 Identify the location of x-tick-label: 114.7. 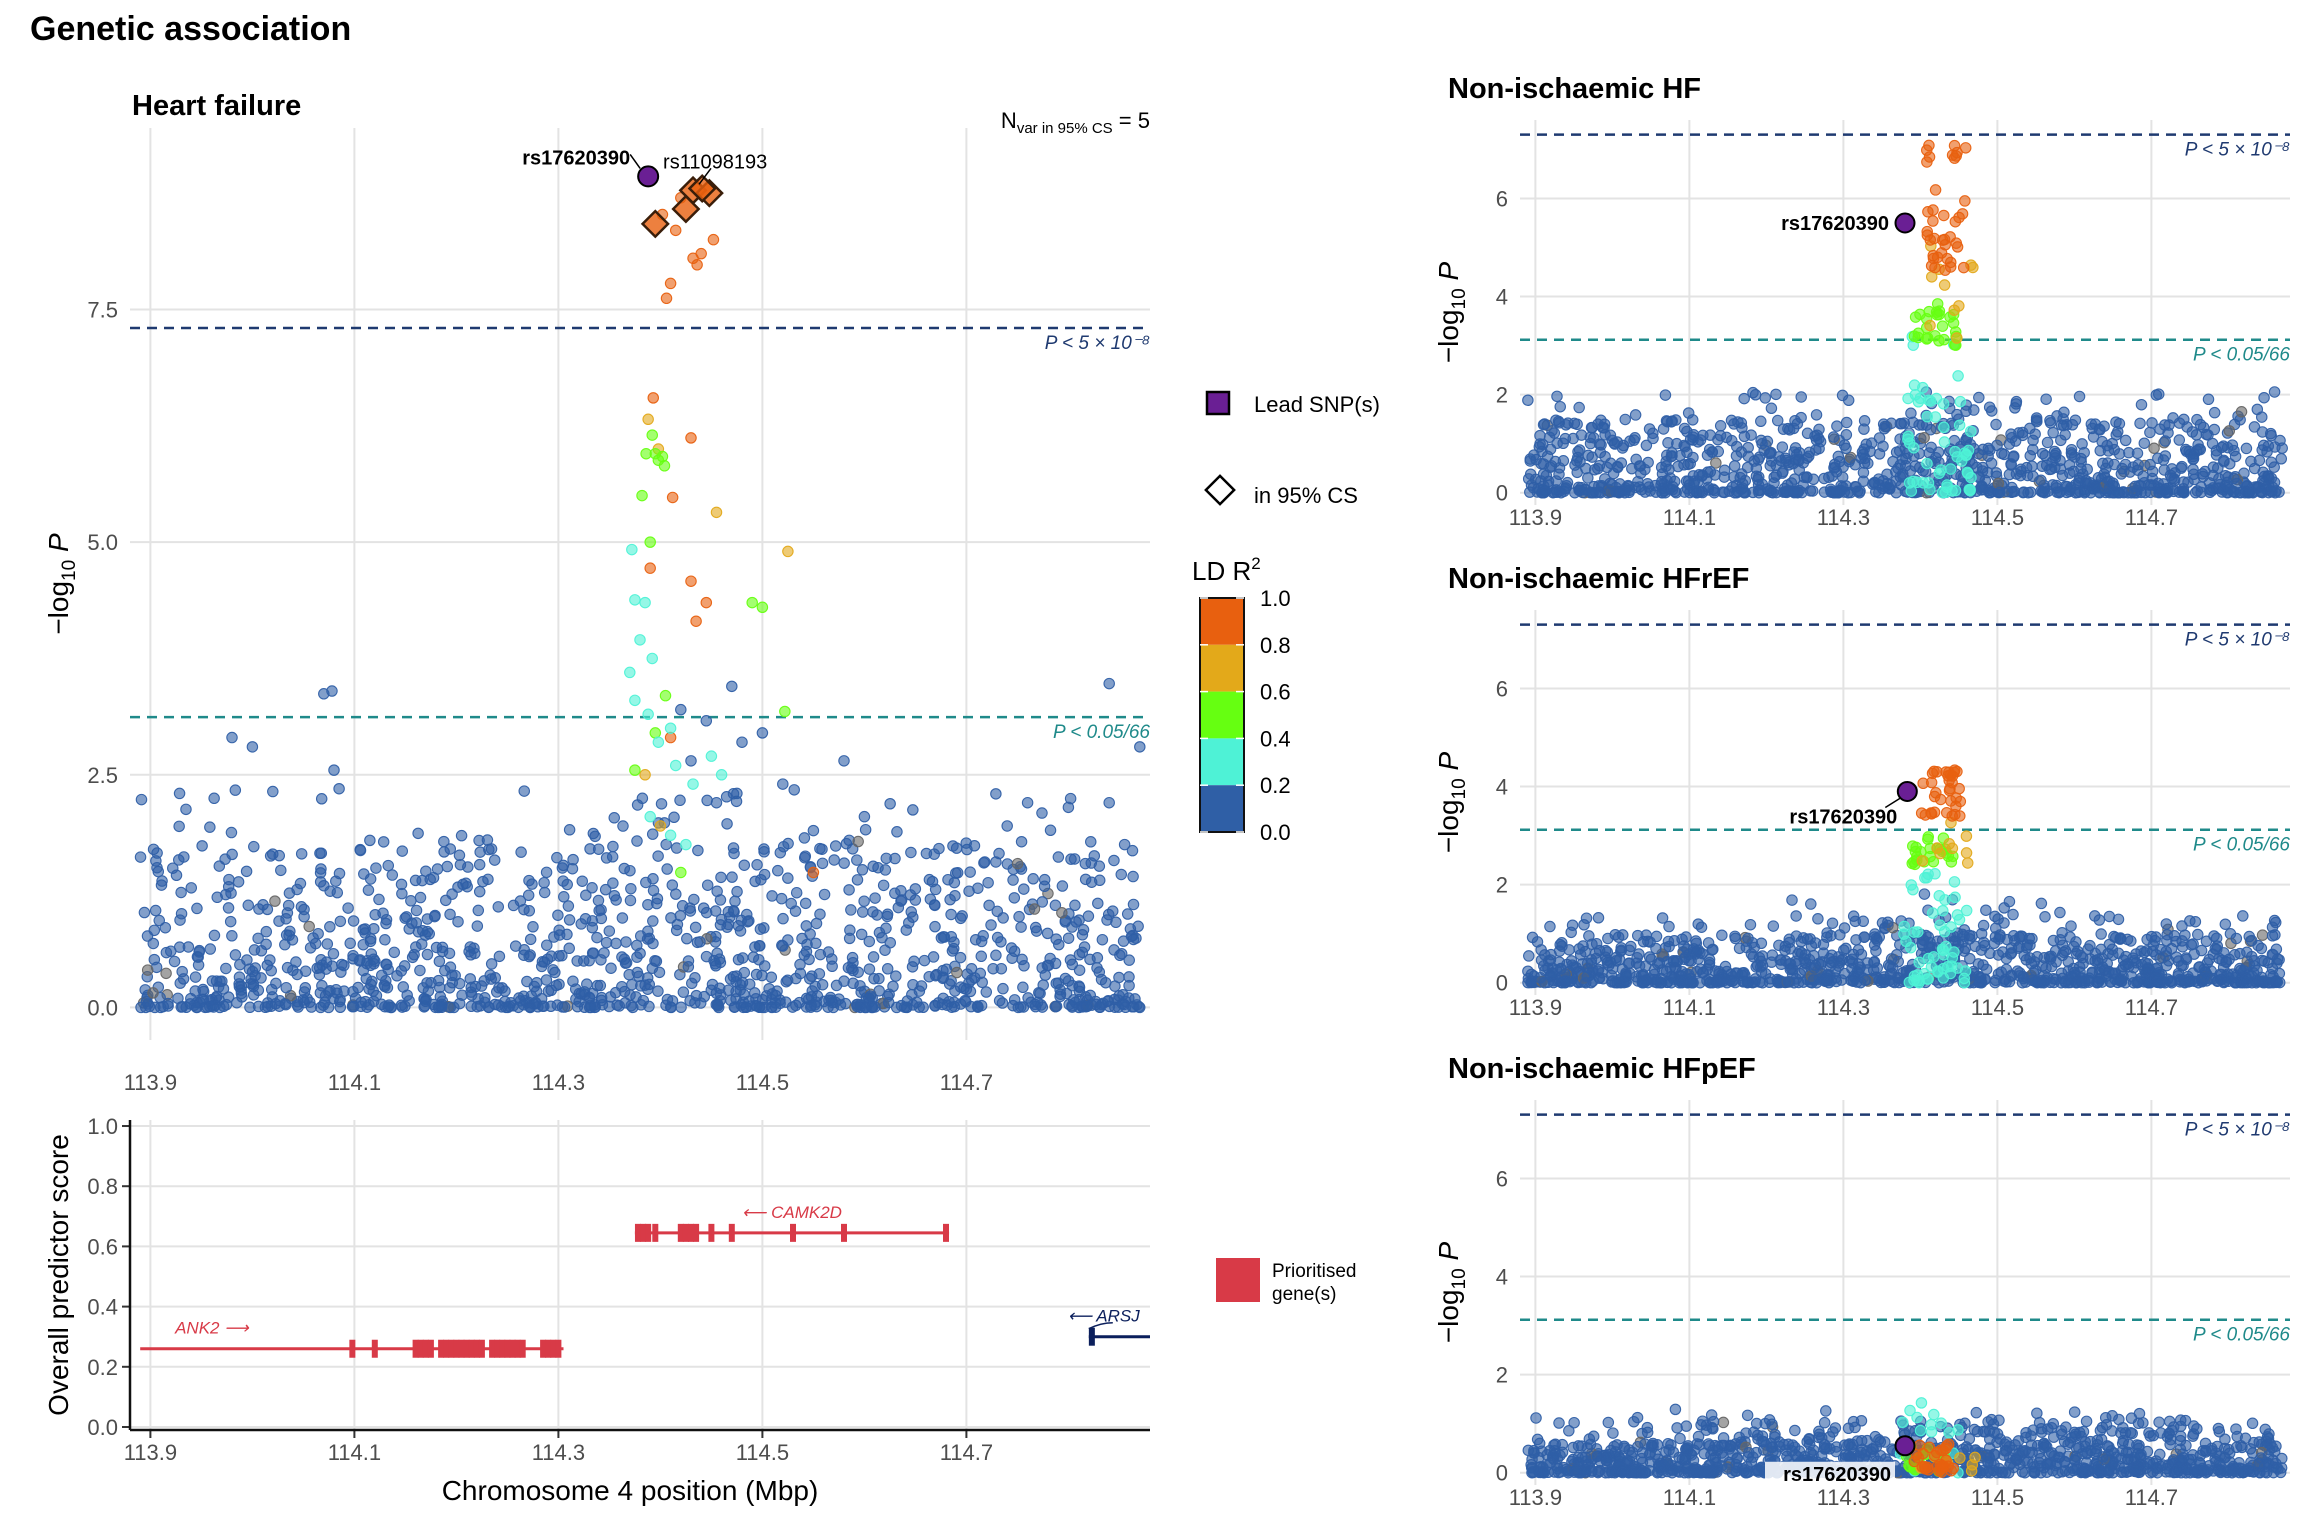
(966, 1082).